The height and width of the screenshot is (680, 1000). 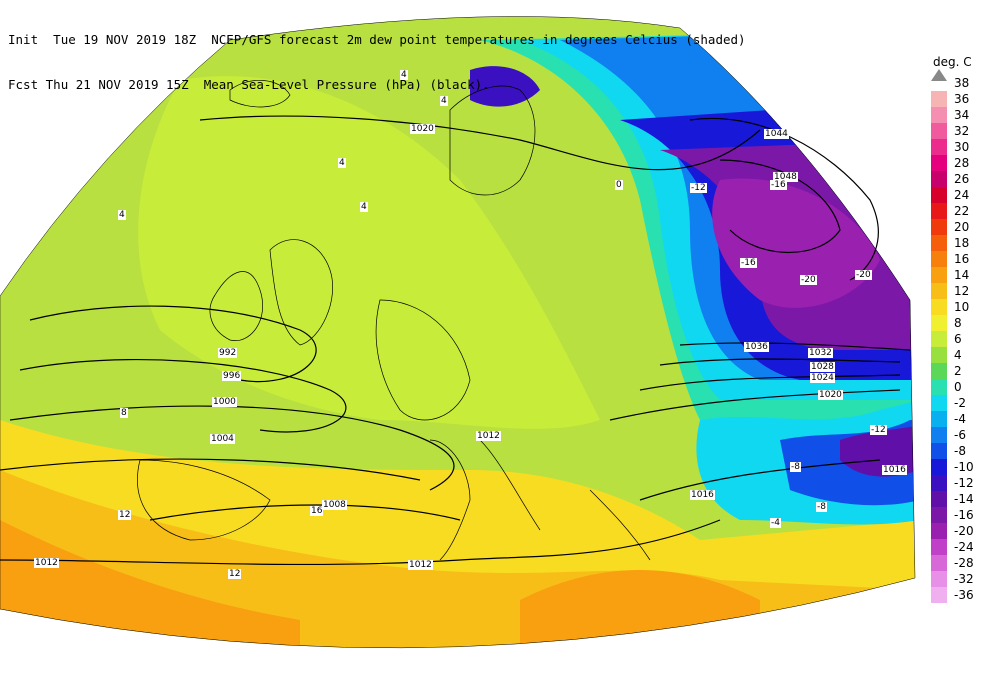 I want to click on isobar-label: 996, so click(x=232, y=376).